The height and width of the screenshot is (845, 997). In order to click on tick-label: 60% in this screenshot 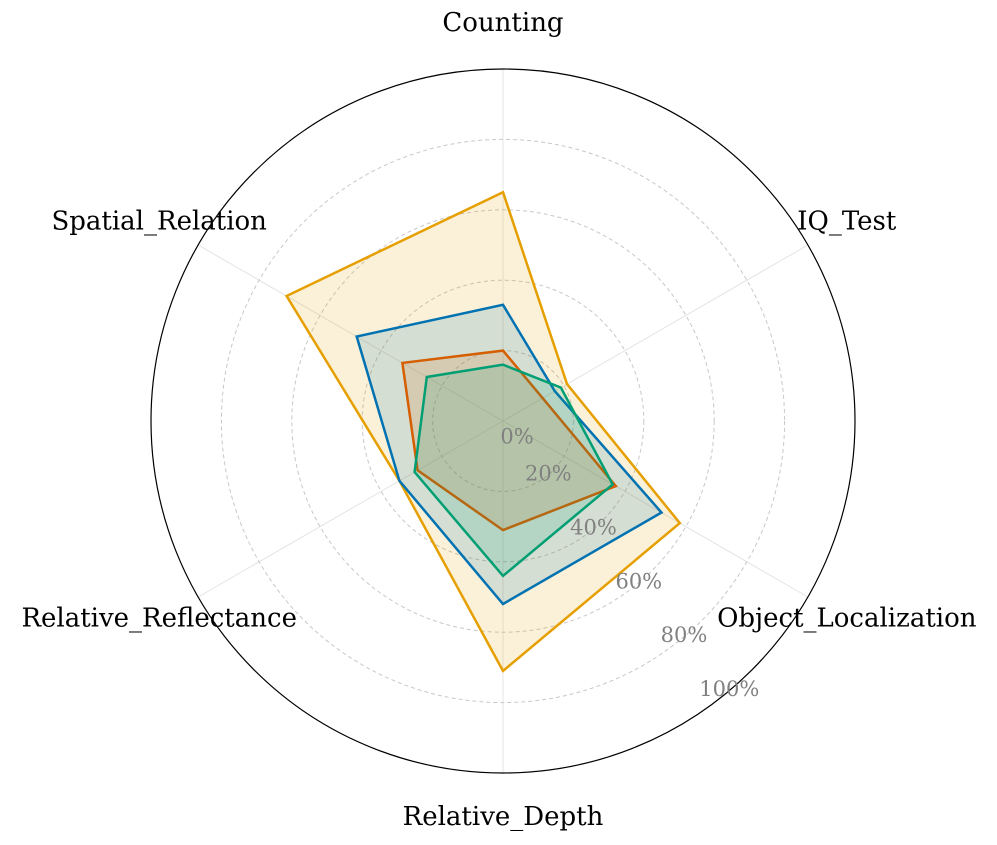, I will do `click(638, 581)`.